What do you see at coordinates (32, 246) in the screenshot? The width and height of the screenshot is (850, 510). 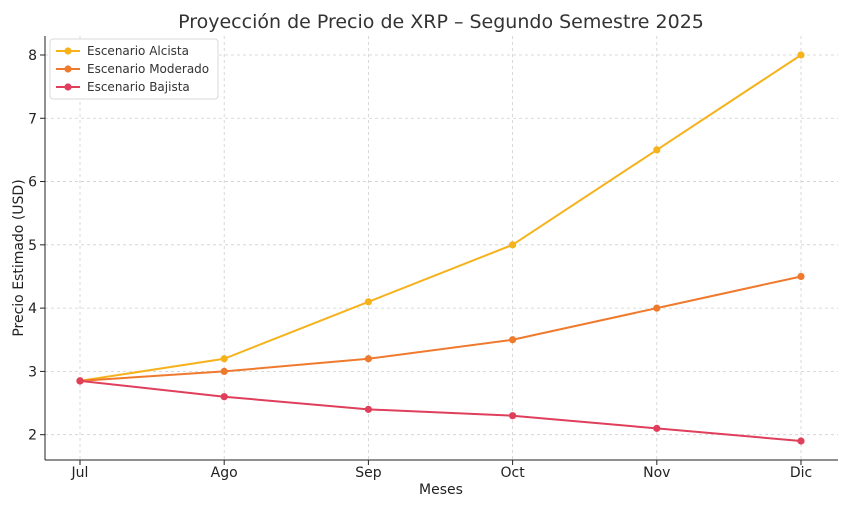 I see `y-tick-label: 5` at bounding box center [32, 246].